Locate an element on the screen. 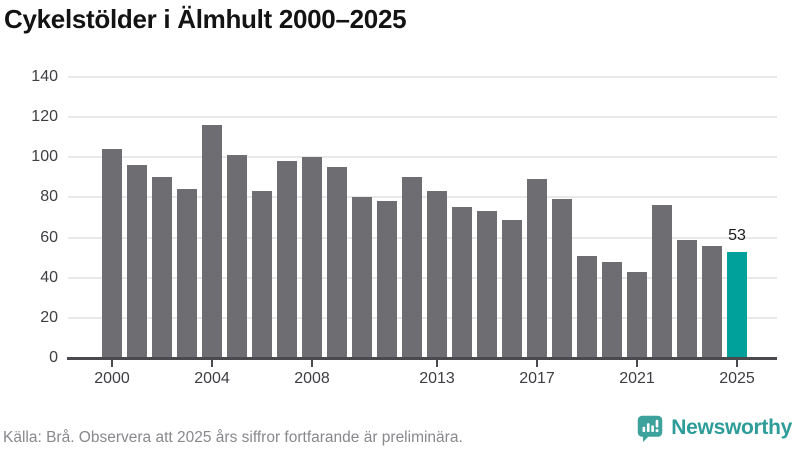 Image resolution: width=800 pixels, height=450 pixels. bar-2007 is located at coordinates (287, 259).